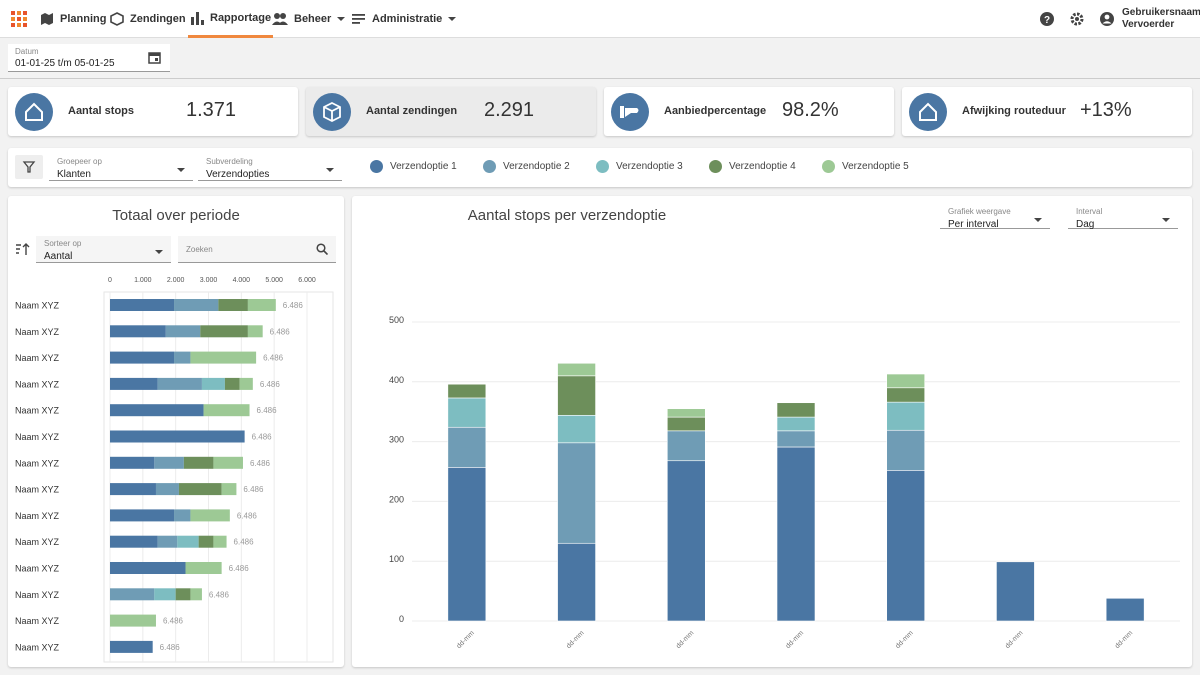 This screenshot has height=675, width=1200. What do you see at coordinates (875, 166) in the screenshot?
I see `legend-label: Verzendoptie 5` at bounding box center [875, 166].